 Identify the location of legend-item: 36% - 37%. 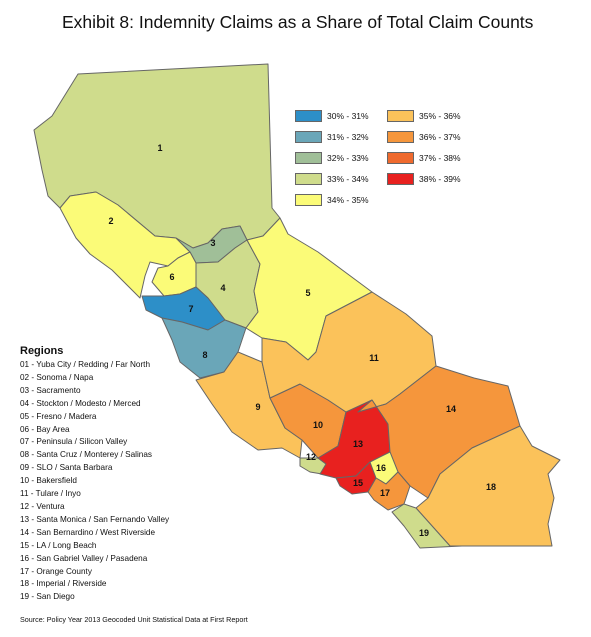
(424, 137).